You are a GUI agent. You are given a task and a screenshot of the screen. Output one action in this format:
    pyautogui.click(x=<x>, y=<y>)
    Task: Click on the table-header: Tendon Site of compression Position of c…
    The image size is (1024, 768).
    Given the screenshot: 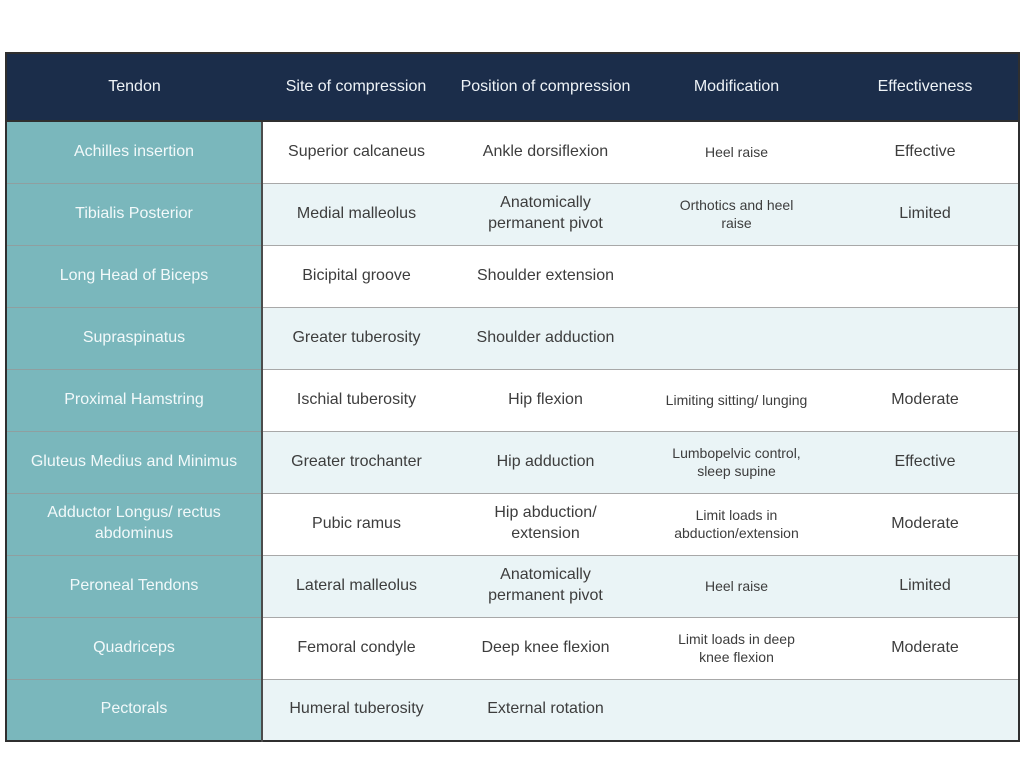 What is the action you would take?
    pyautogui.click(x=512, y=87)
    